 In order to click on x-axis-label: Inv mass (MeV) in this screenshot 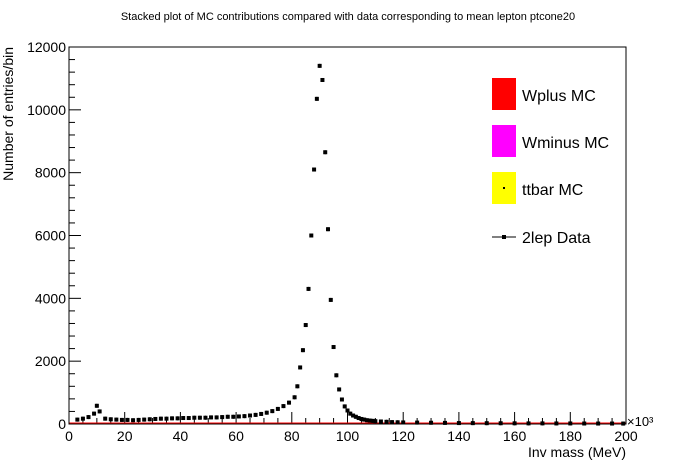, I will do `click(577, 452)`.